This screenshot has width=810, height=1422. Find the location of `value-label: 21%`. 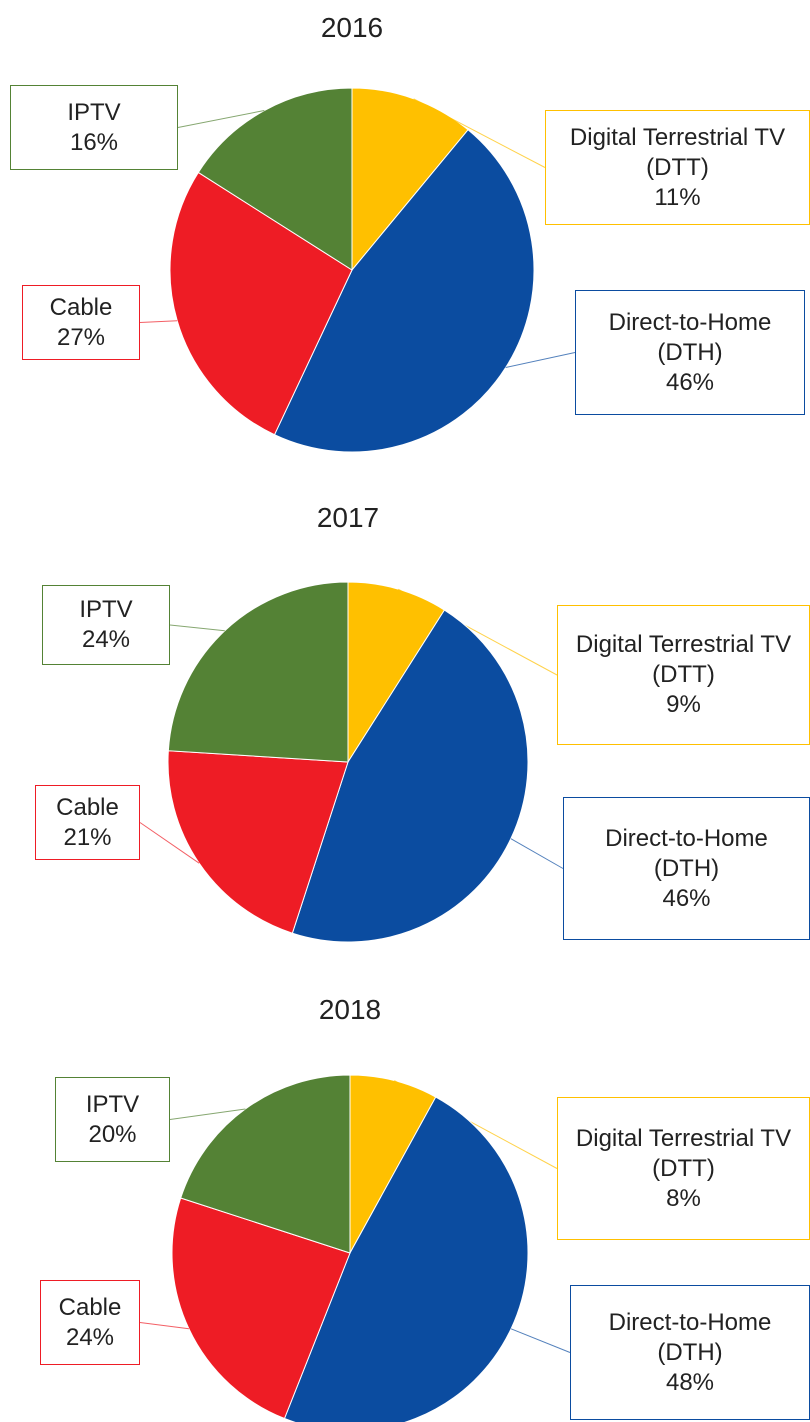

value-label: 21% is located at coordinates (87, 837).